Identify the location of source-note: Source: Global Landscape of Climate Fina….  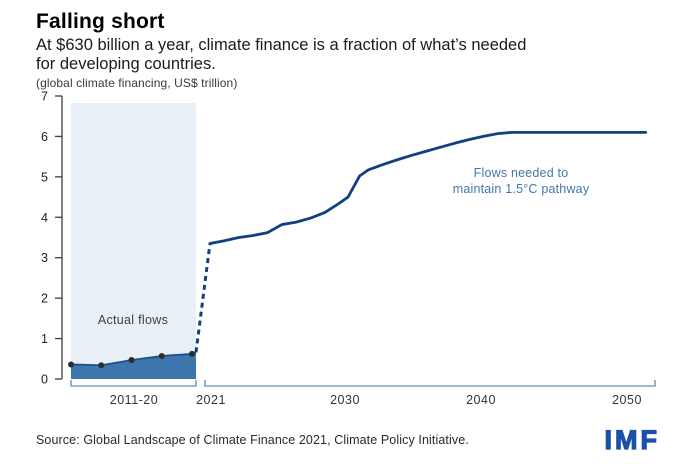
(252, 440).